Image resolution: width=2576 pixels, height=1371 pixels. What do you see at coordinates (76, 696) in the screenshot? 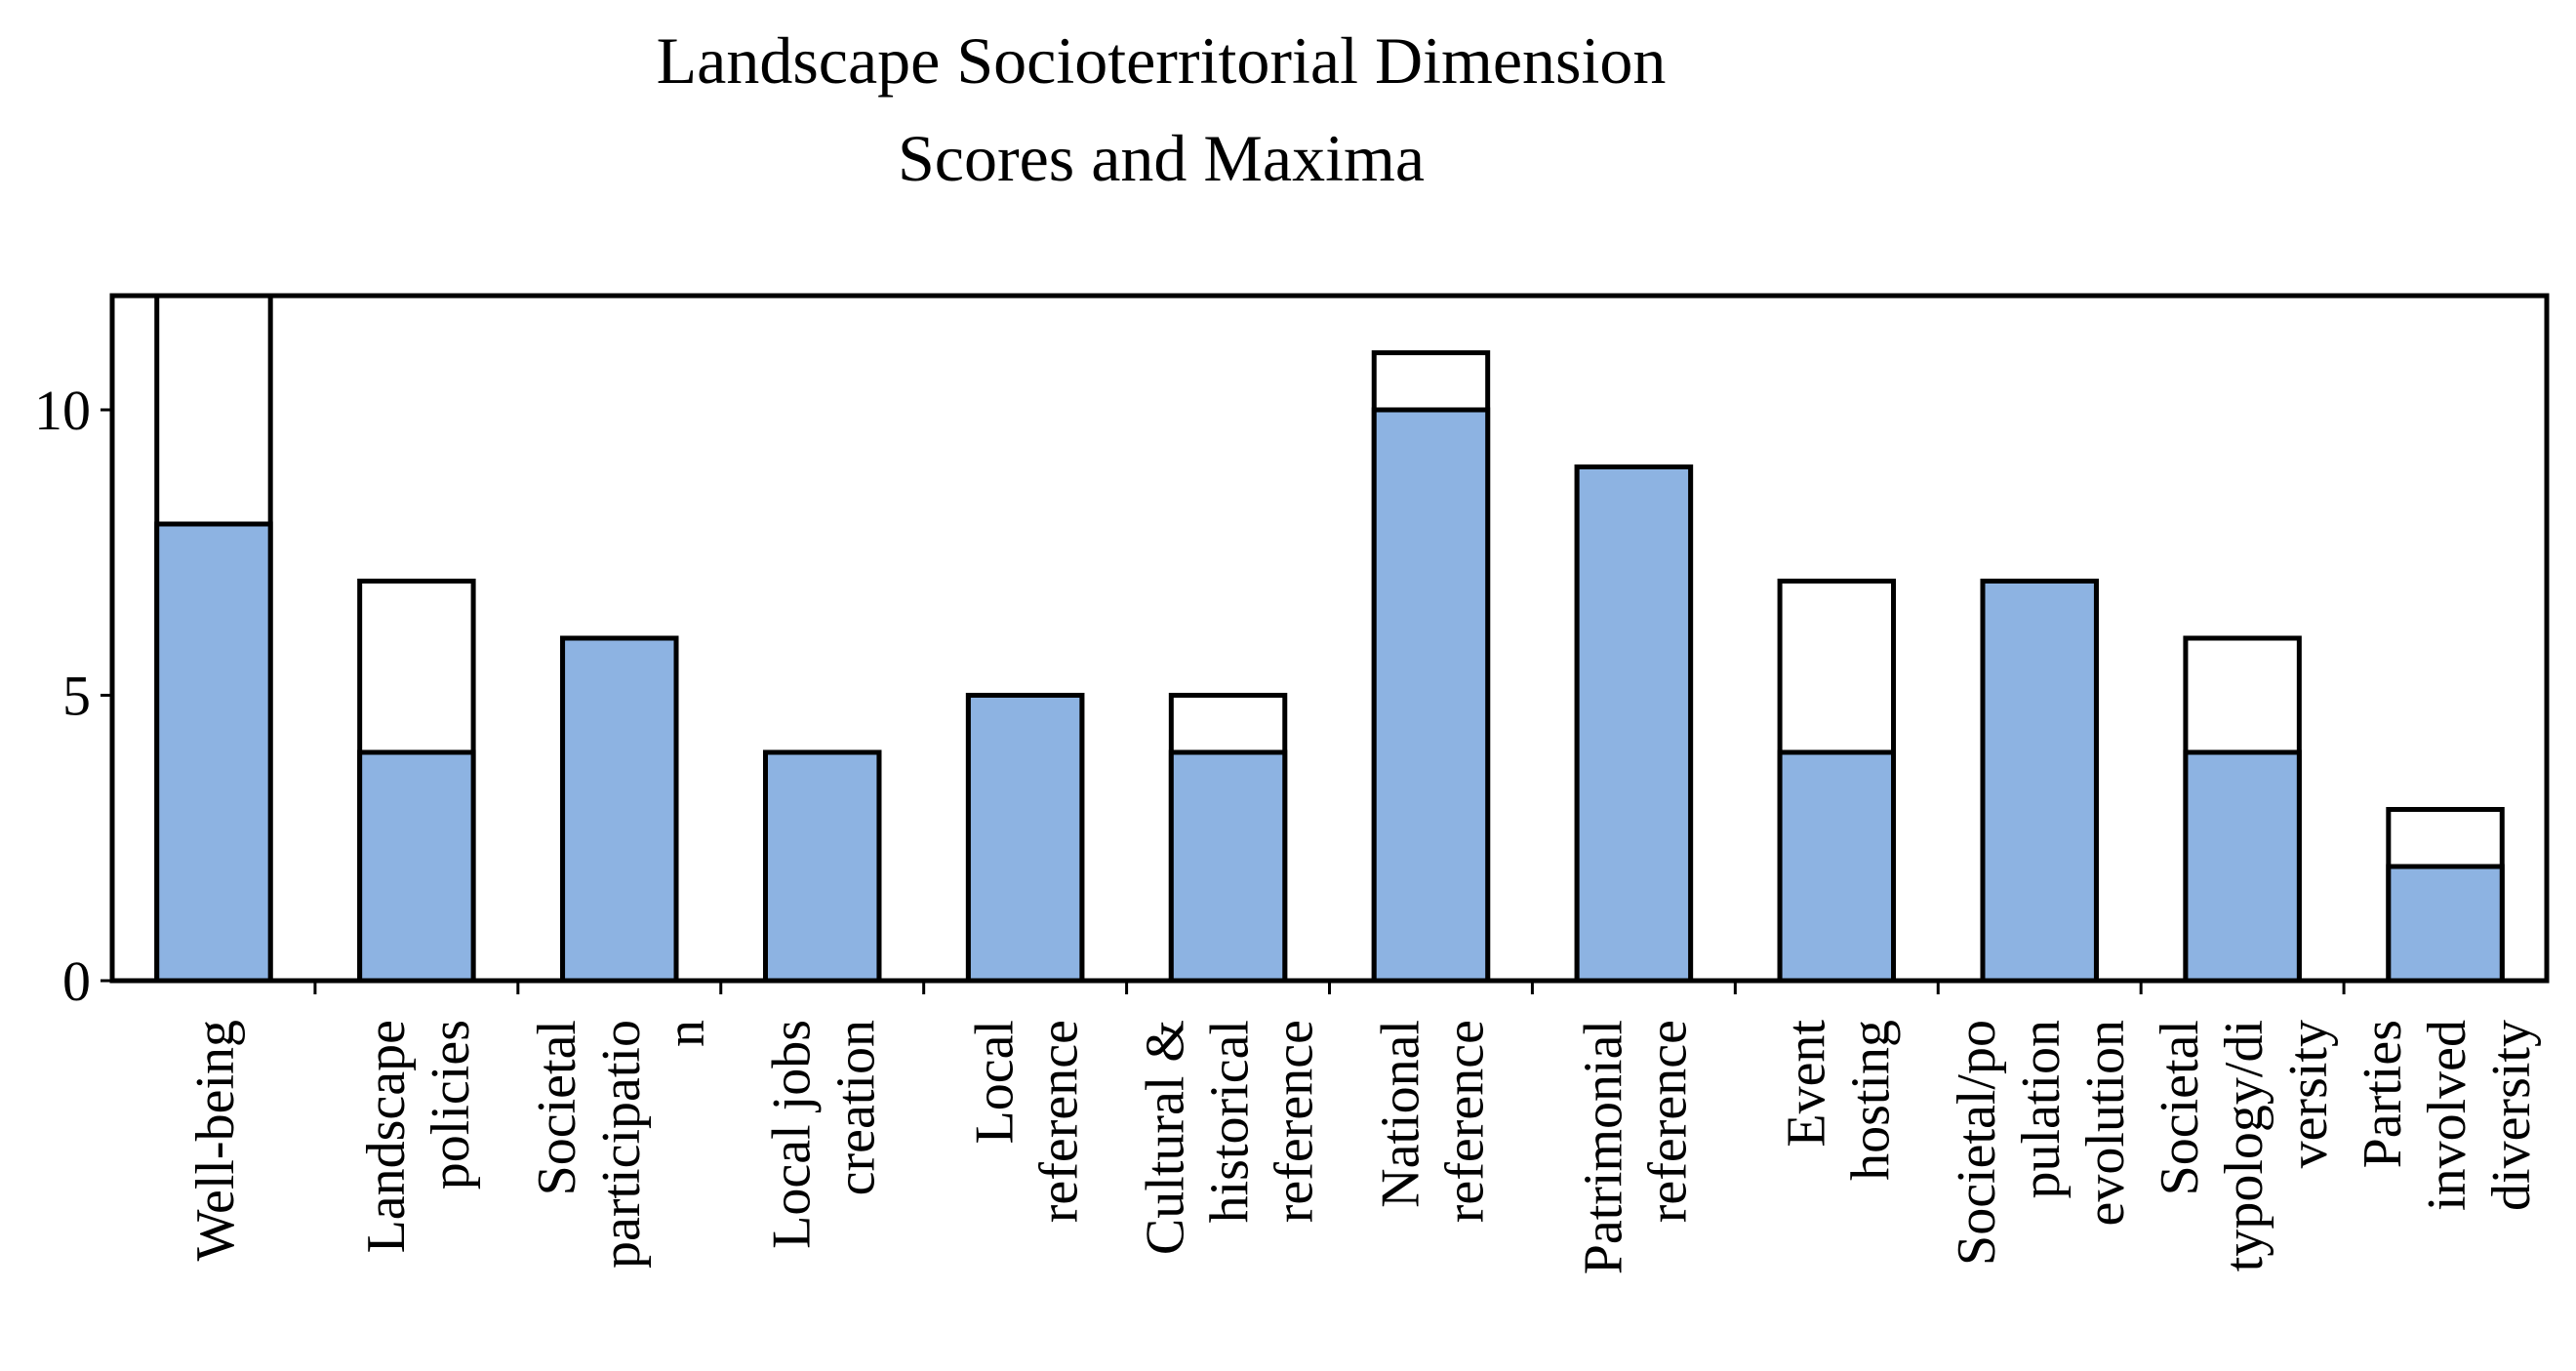
I see `y-tick-label: 5` at bounding box center [76, 696].